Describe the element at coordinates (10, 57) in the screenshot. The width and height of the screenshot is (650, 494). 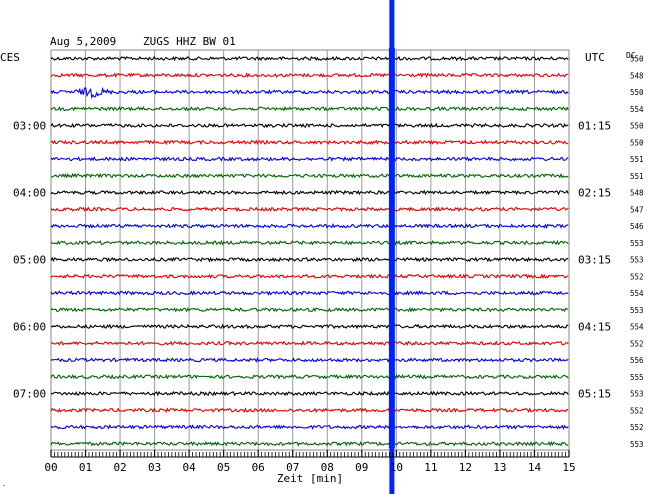
I see `left-timezone-label: CES` at that location.